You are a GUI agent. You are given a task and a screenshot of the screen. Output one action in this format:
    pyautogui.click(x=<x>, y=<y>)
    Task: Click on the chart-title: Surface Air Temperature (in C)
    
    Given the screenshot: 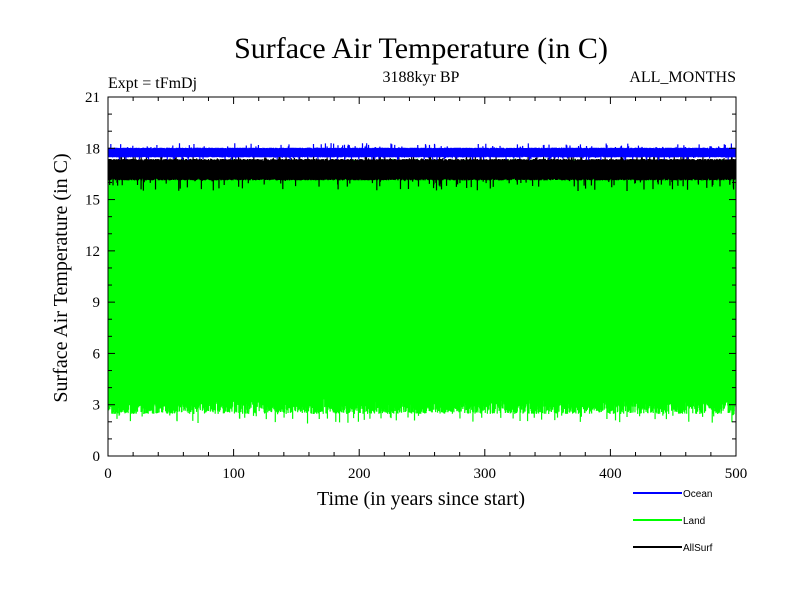 What is the action you would take?
    pyautogui.click(x=421, y=48)
    